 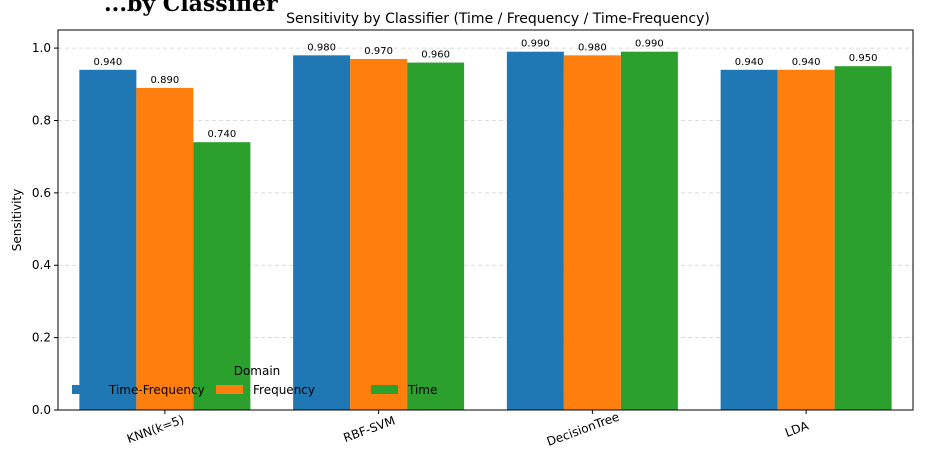 I want to click on y-axis-label: Sensitivity, so click(x=17, y=220).